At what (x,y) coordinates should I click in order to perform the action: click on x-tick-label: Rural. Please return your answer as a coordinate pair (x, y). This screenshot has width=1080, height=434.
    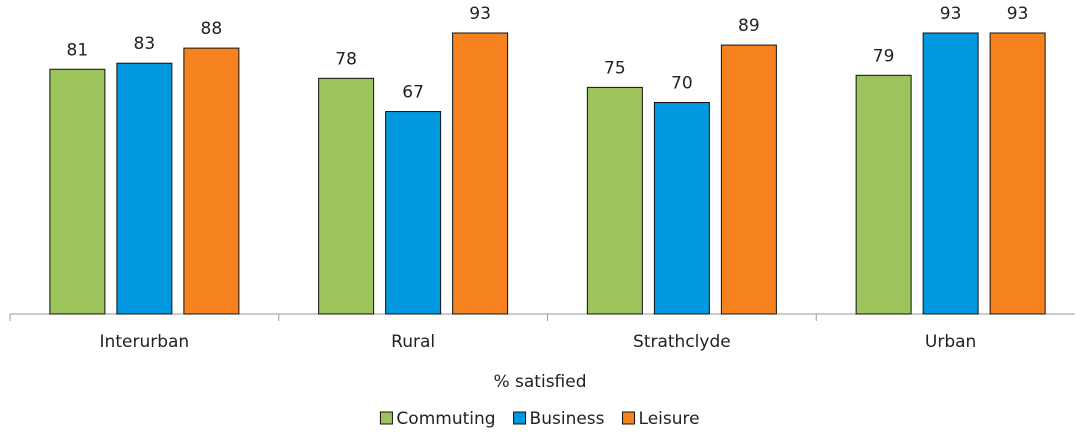
    Looking at the image, I should click on (413, 342).